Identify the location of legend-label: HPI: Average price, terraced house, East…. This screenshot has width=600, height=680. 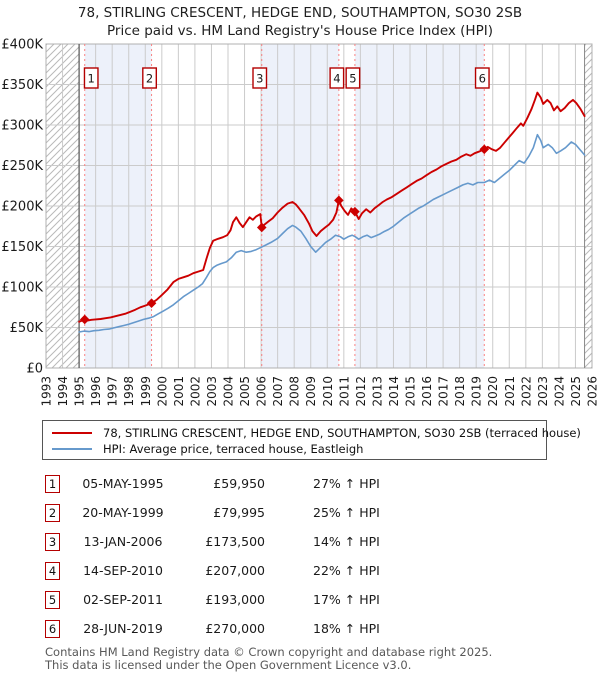
(233, 449).